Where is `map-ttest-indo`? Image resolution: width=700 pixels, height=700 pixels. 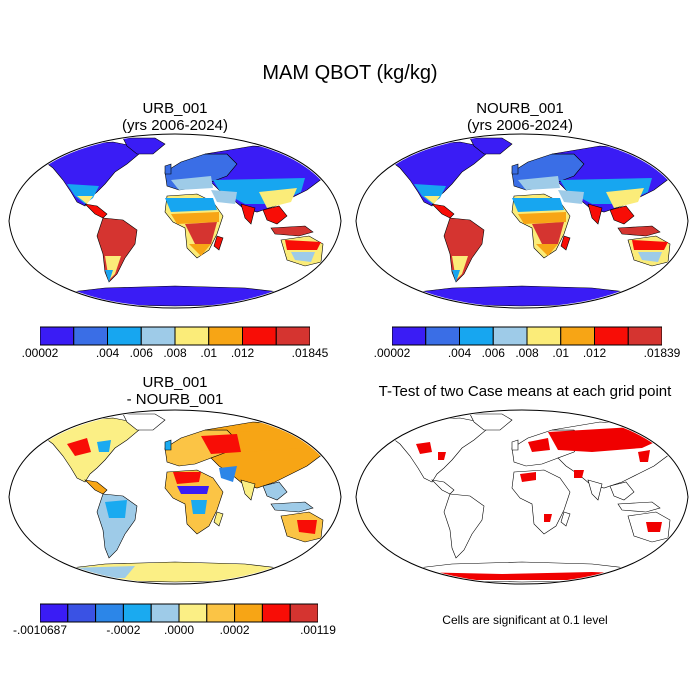
map-ttest-indo is located at coordinates (639, 507).